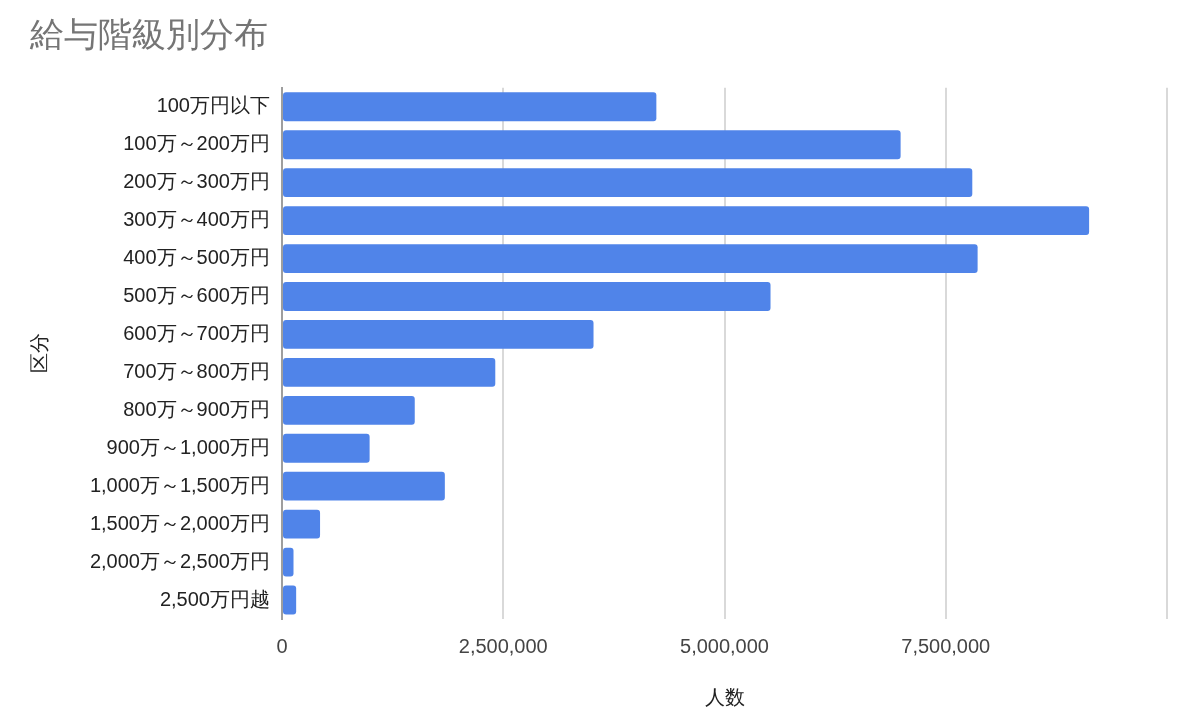 This screenshot has width=1186, height=728. I want to click on y-tick-label: 2,500万円越, so click(214, 598).